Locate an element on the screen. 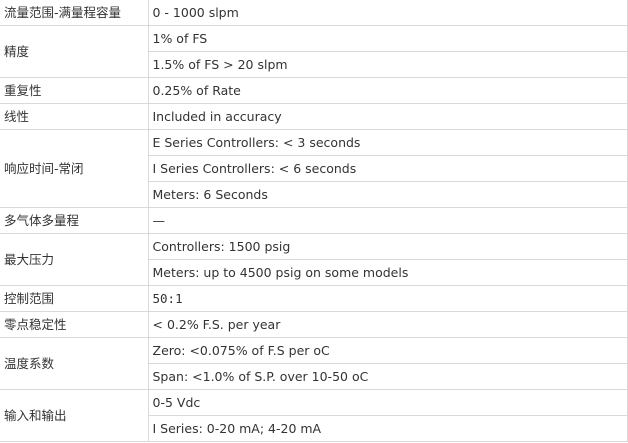 This screenshot has width=628, height=443. spec-value: Meters: 6 Seconds is located at coordinates (388, 194).